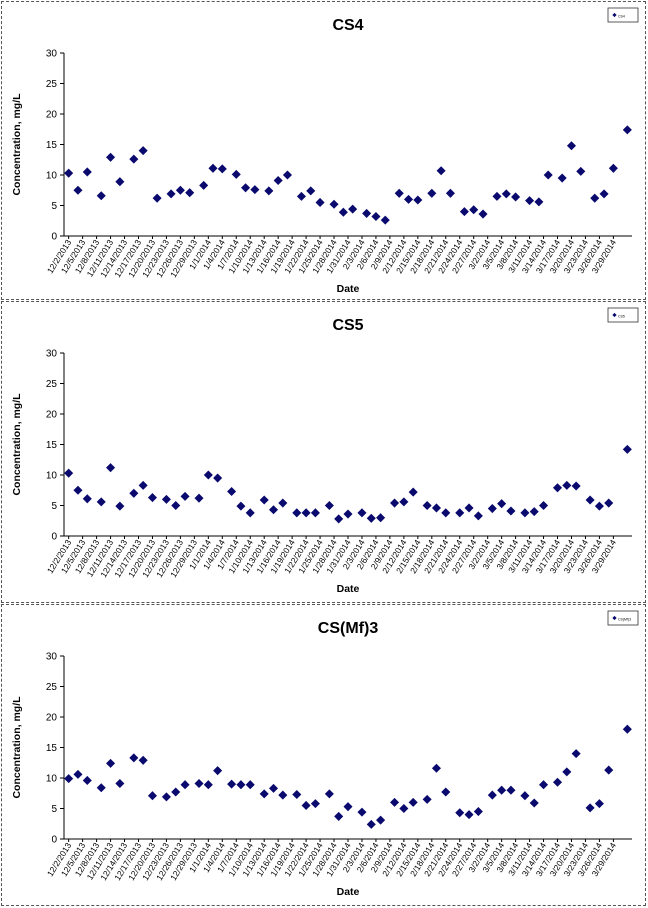 This screenshot has height=908, width=648. Describe the element at coordinates (52, 176) in the screenshot. I see `chart-cs4-y-tick-label: 10` at that location.